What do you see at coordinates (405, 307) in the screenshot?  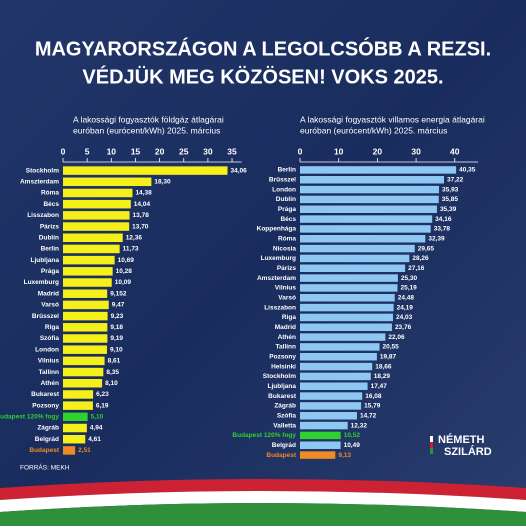 I see `value-label: 24,19` at bounding box center [405, 307].